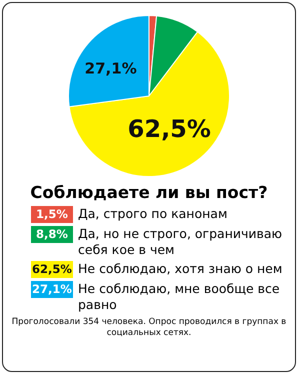 Image resolution: width=300 pixels, height=376 pixels. I want to click on legend-label: Да, строго по канонам, so click(153, 214).